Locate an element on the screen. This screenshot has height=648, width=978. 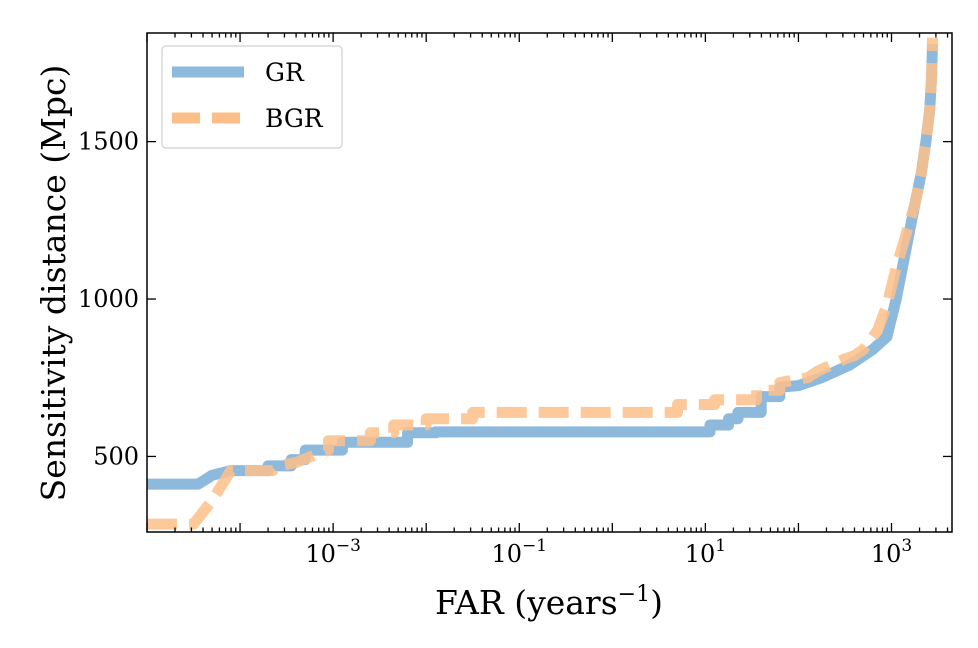
y-axis-title: Sensitivity distance (Mpc) is located at coordinates (53, 283).